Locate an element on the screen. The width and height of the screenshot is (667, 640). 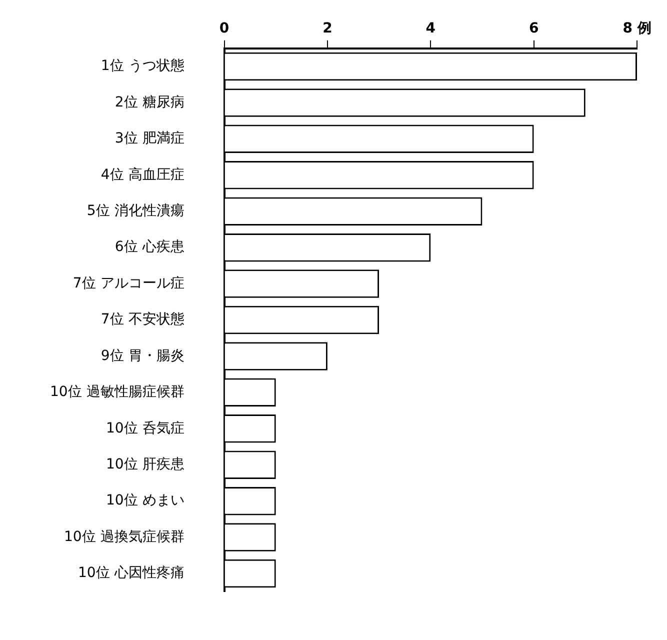
x-tick-label: 6 is located at coordinates (533, 28).